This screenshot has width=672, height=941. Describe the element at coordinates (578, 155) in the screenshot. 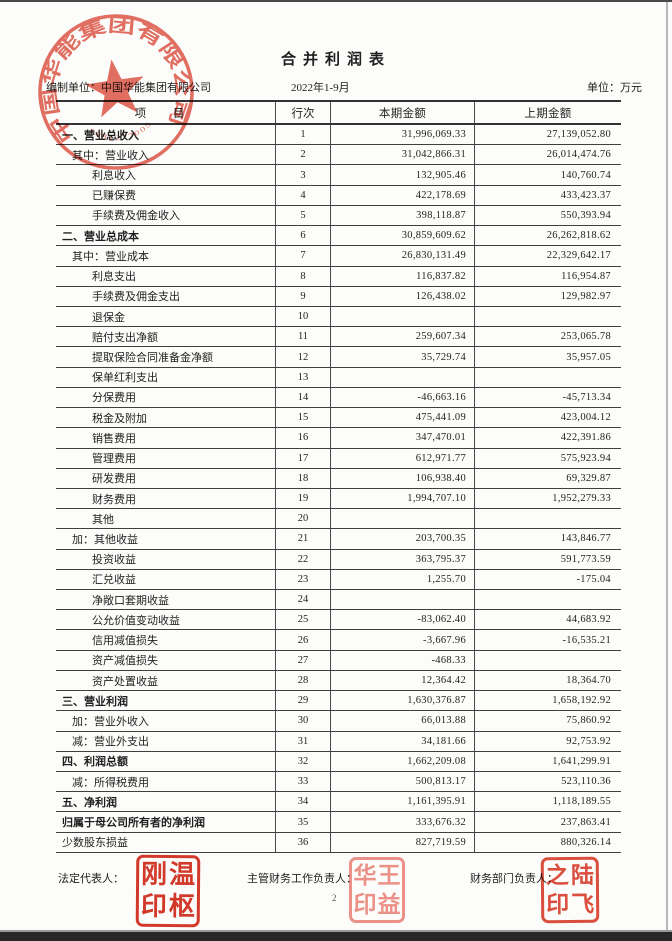

I see `cell-pri: 26,014,474.76` at that location.